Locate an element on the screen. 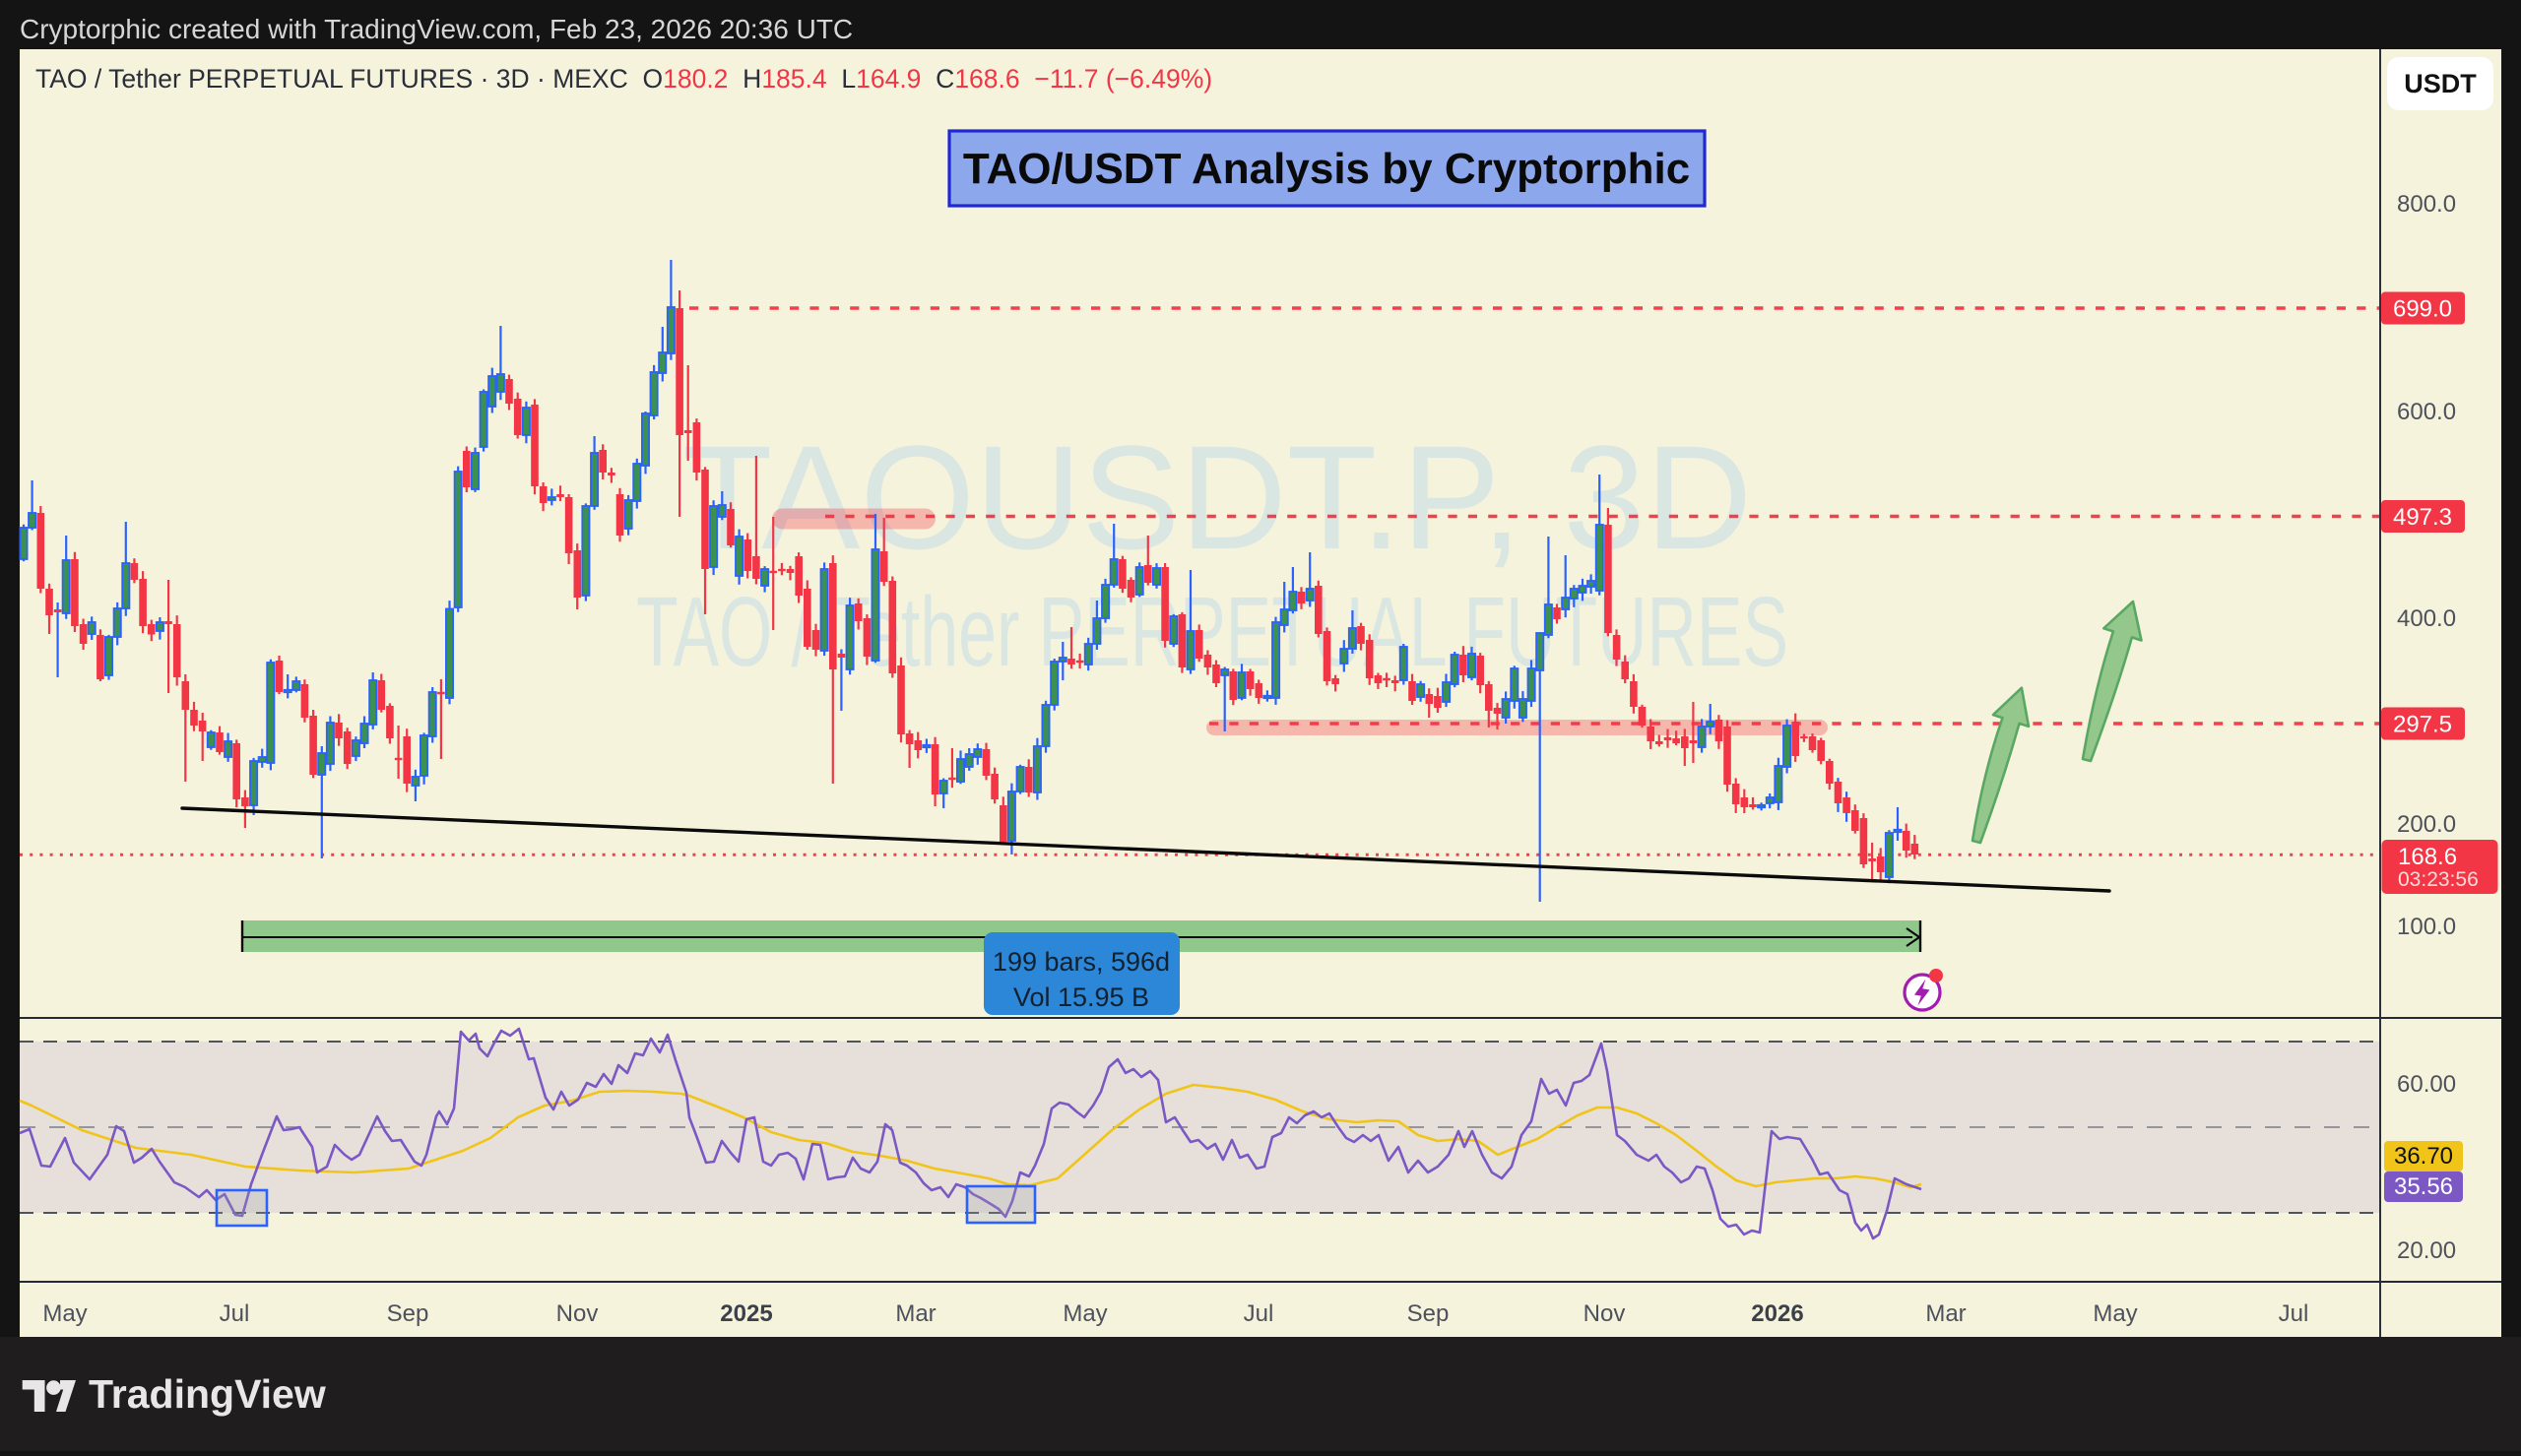  svg-text: 2025 is located at coordinates (746, 1313).